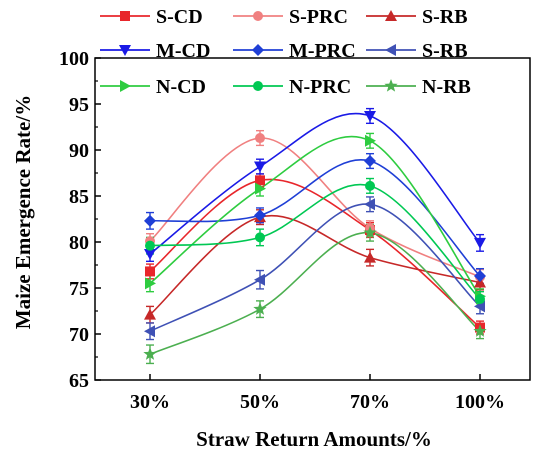 The width and height of the screenshot is (550, 458). I want to click on legend: S-CD S-PRC S-RB M-CD M-PRC S-RB N-CD N-PRC N-RB, so click(285, 52).